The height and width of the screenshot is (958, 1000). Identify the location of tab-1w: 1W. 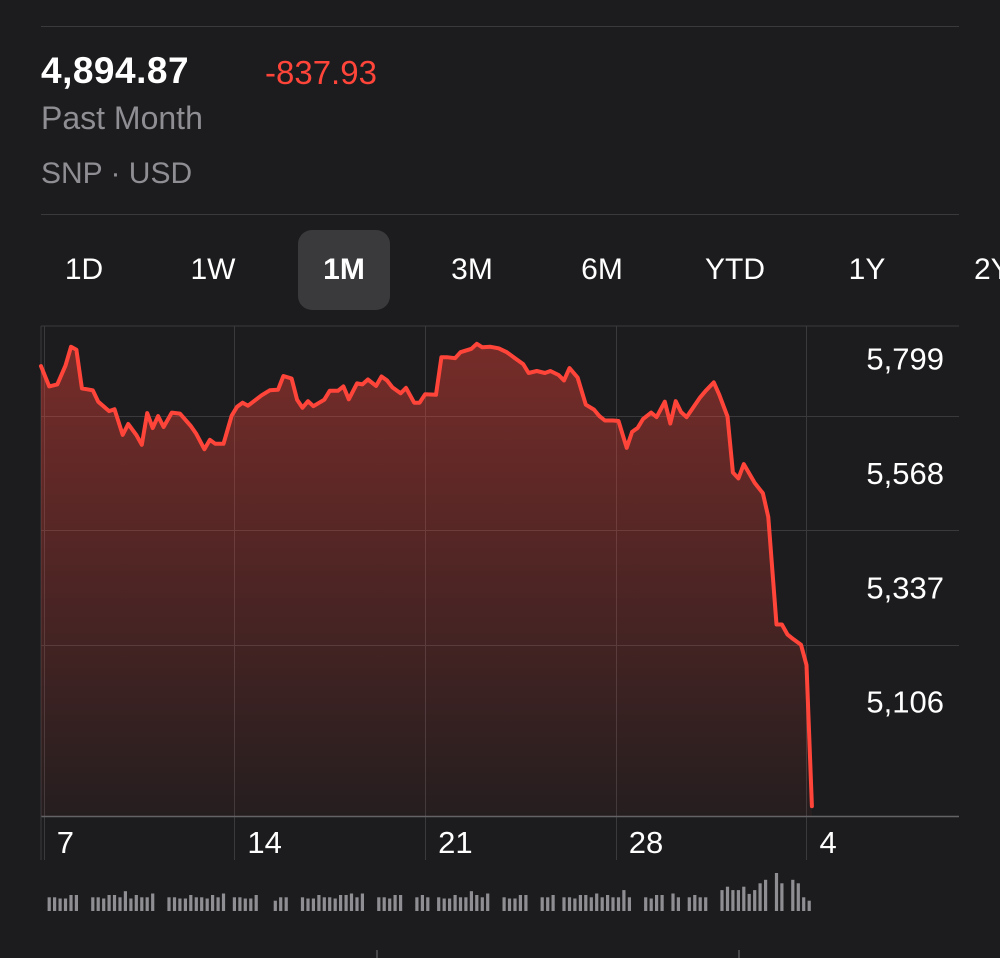
(213, 269).